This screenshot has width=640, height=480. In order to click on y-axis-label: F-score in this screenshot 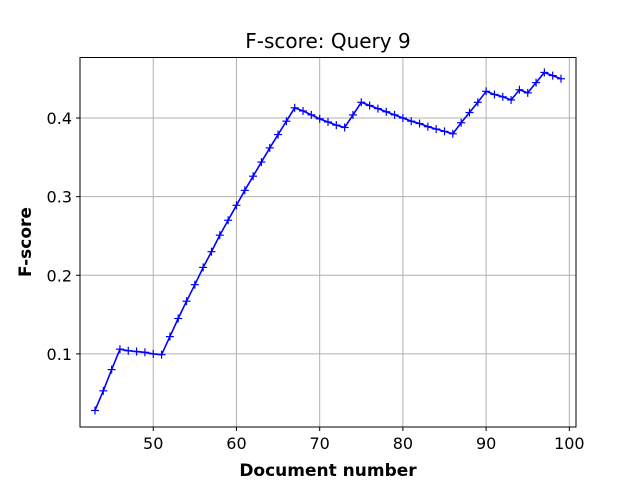, I will do `click(26, 242)`.